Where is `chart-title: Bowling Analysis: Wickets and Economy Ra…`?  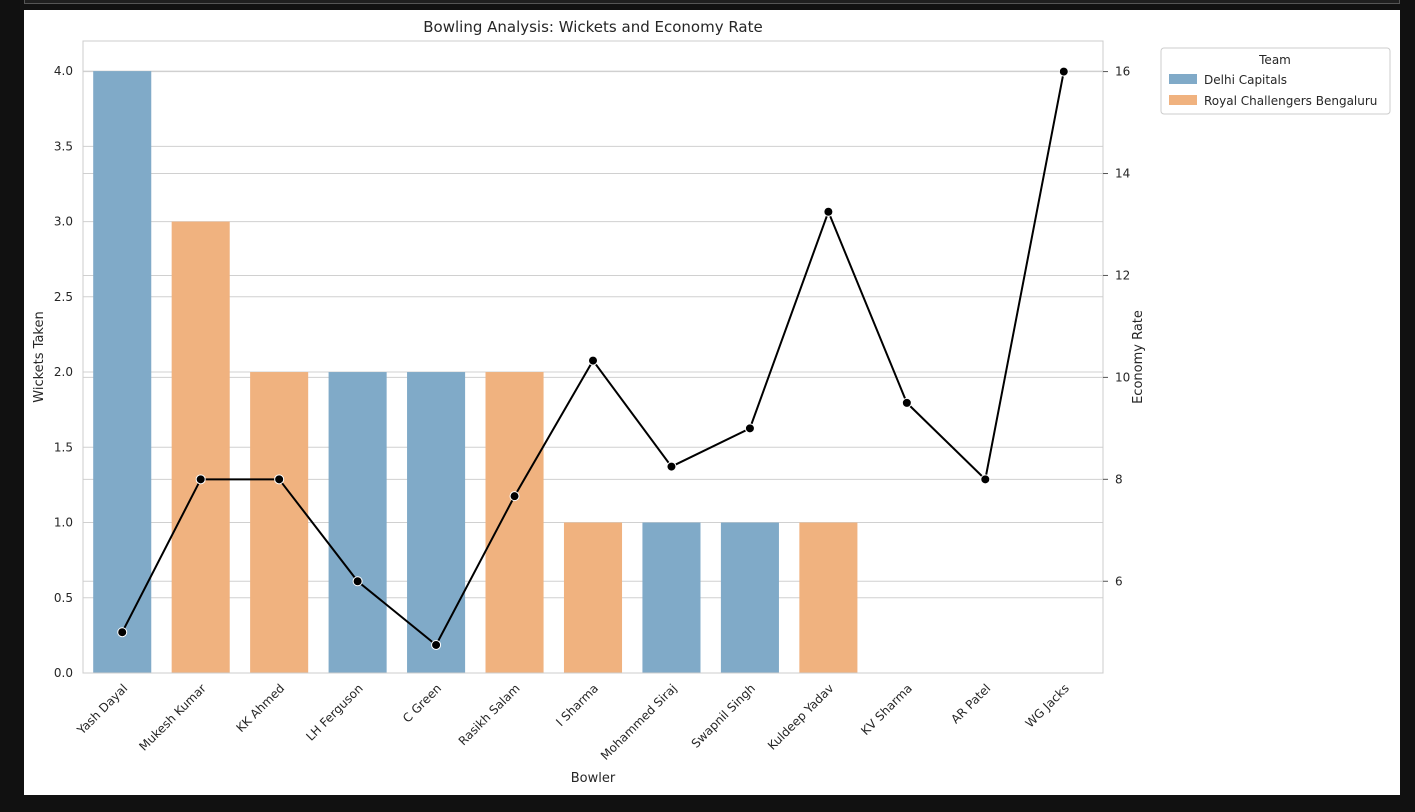
chart-title: Bowling Analysis: Wickets and Economy Ra… is located at coordinates (592, 27).